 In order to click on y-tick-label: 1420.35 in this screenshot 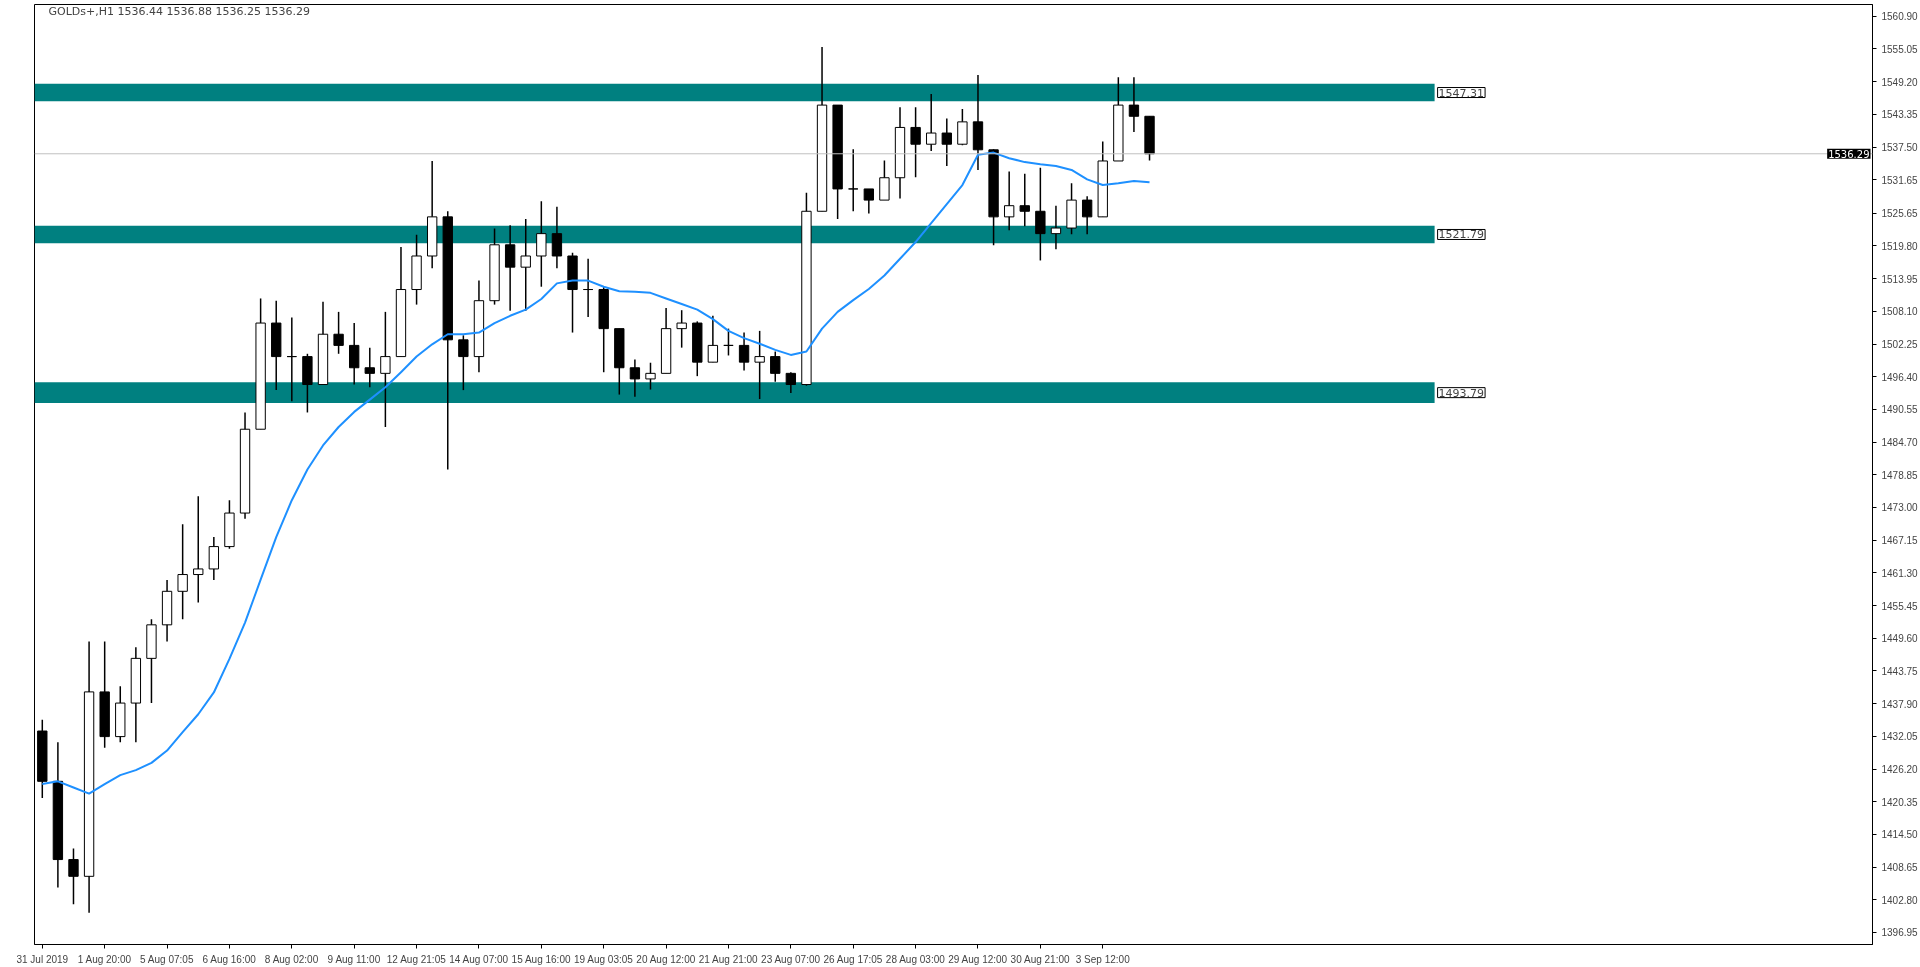, I will do `click(1900, 802)`.